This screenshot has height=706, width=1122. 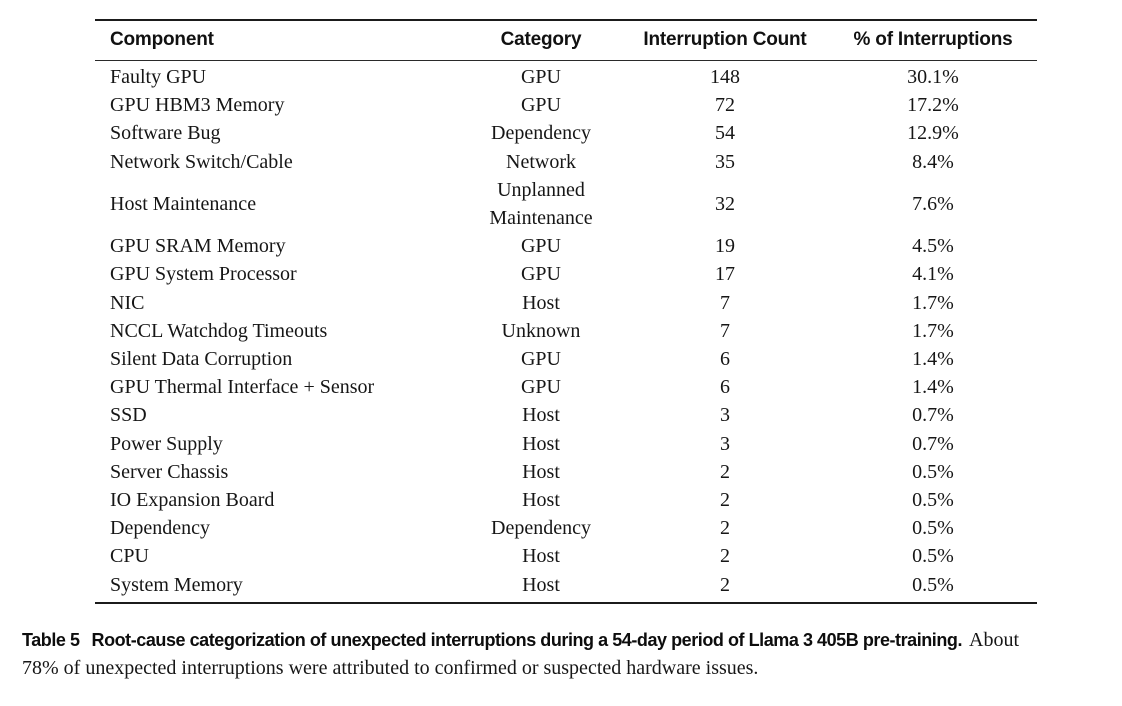 I want to click on count-cell: 72, so click(x=725, y=105).